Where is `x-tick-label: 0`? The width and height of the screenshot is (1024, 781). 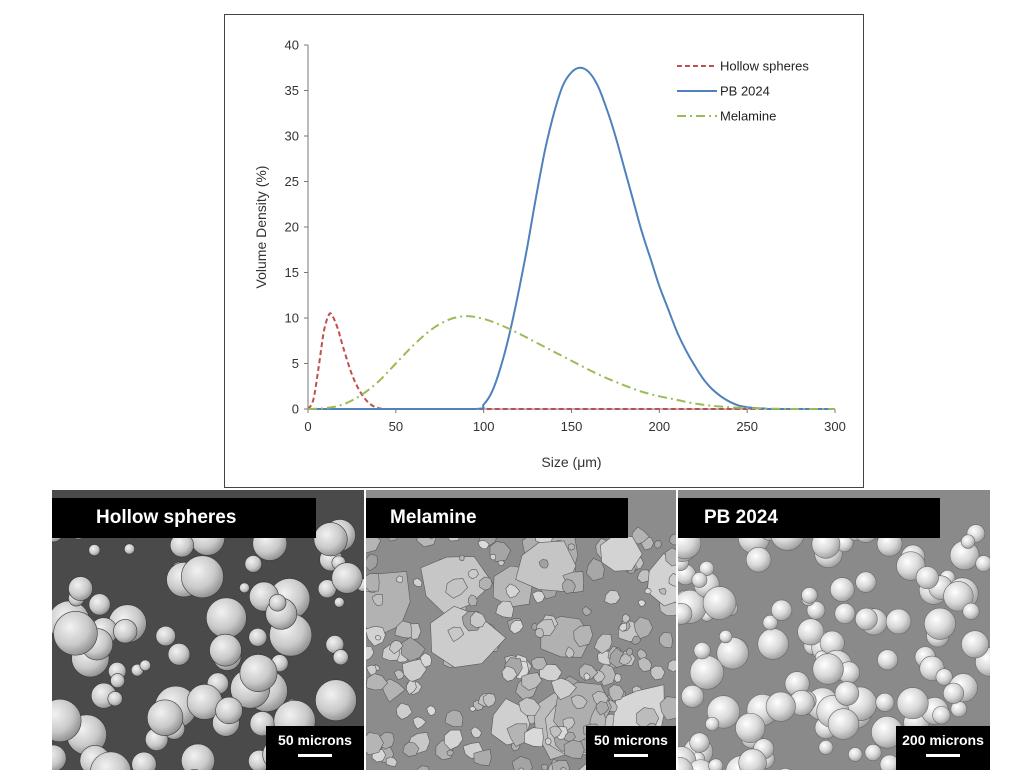 x-tick-label: 0 is located at coordinates (307, 426).